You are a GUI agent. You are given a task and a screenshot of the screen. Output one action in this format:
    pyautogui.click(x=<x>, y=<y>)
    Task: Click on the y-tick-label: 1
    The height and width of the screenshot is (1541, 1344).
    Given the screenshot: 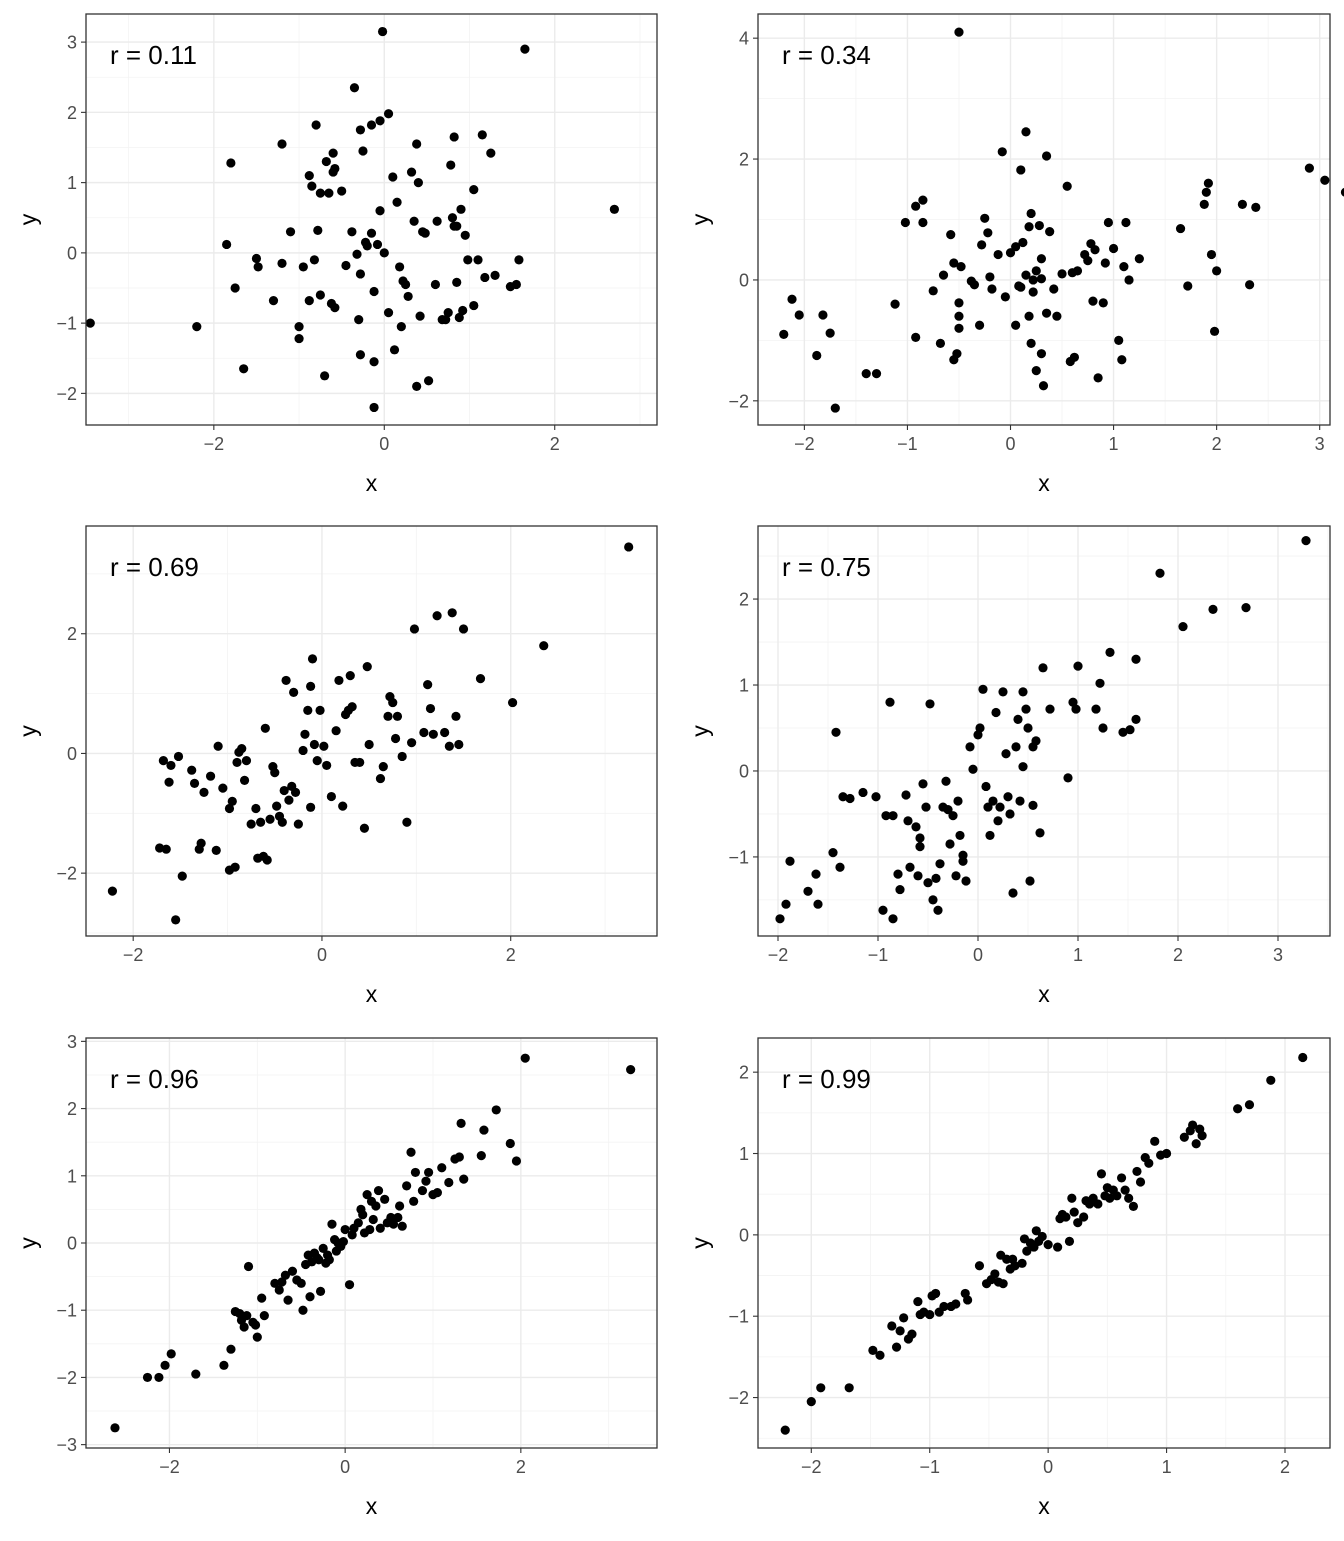 What is the action you would take?
    pyautogui.click(x=744, y=1154)
    